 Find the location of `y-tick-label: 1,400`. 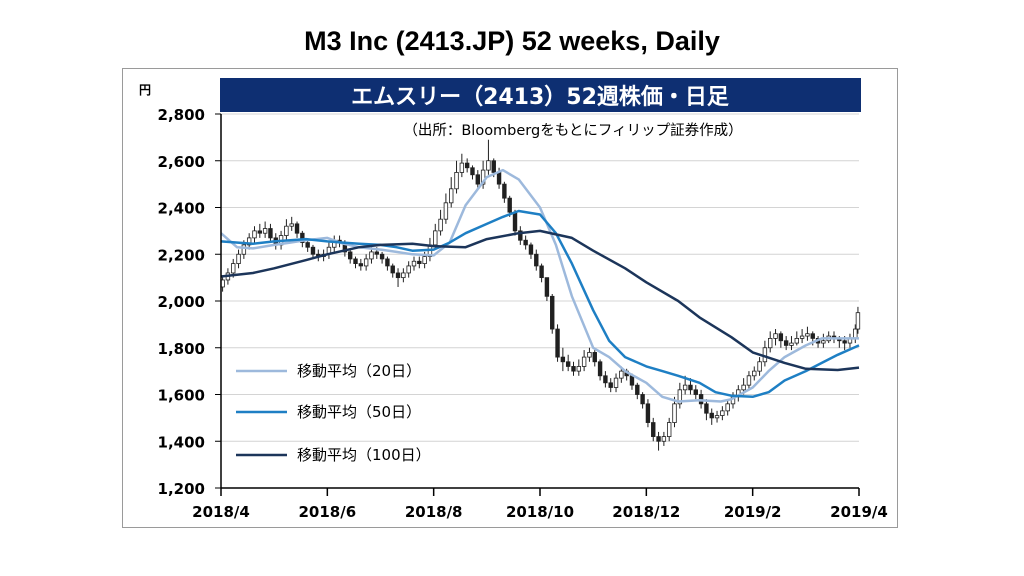

y-tick-label: 1,400 is located at coordinates (181, 442).